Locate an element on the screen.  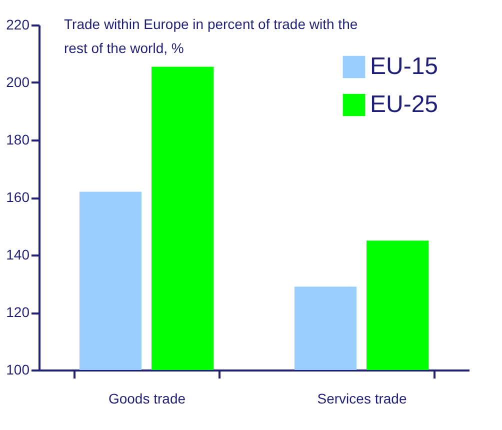
y-tick-label: 120 is located at coordinates (18, 312).